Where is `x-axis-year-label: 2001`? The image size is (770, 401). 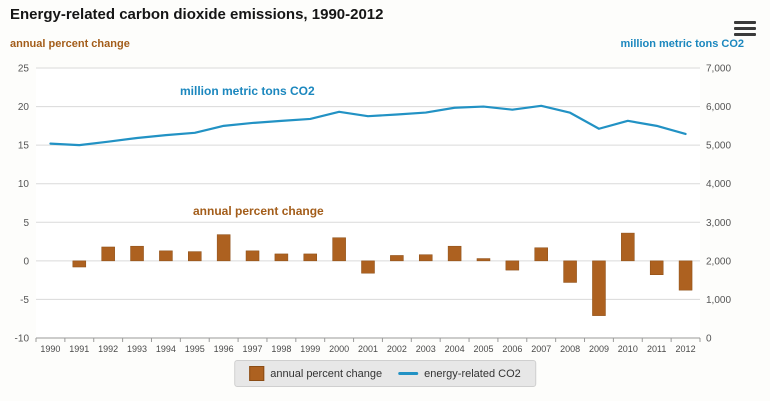
x-axis-year-label: 2001 is located at coordinates (368, 349).